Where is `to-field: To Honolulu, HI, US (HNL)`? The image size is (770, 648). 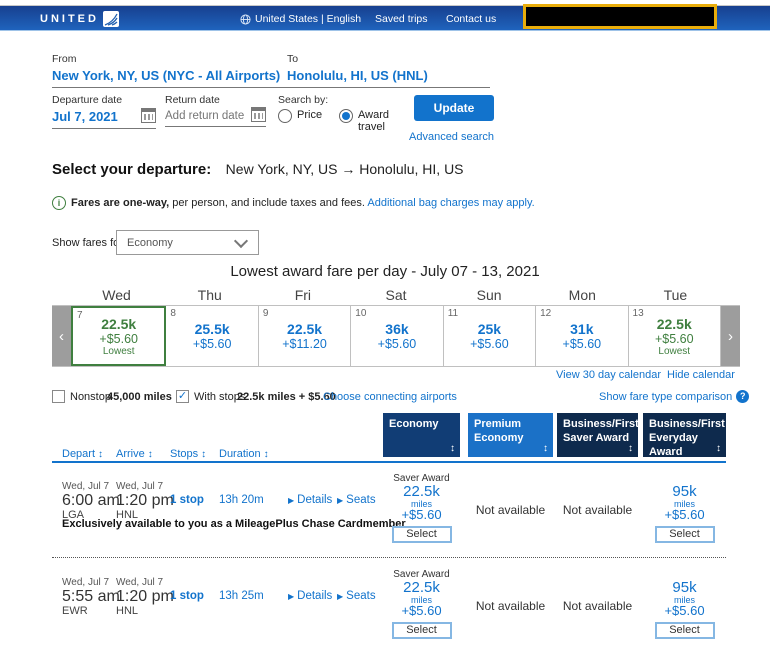 to-field: To Honolulu, HI, US (HNL) is located at coordinates (388, 70).